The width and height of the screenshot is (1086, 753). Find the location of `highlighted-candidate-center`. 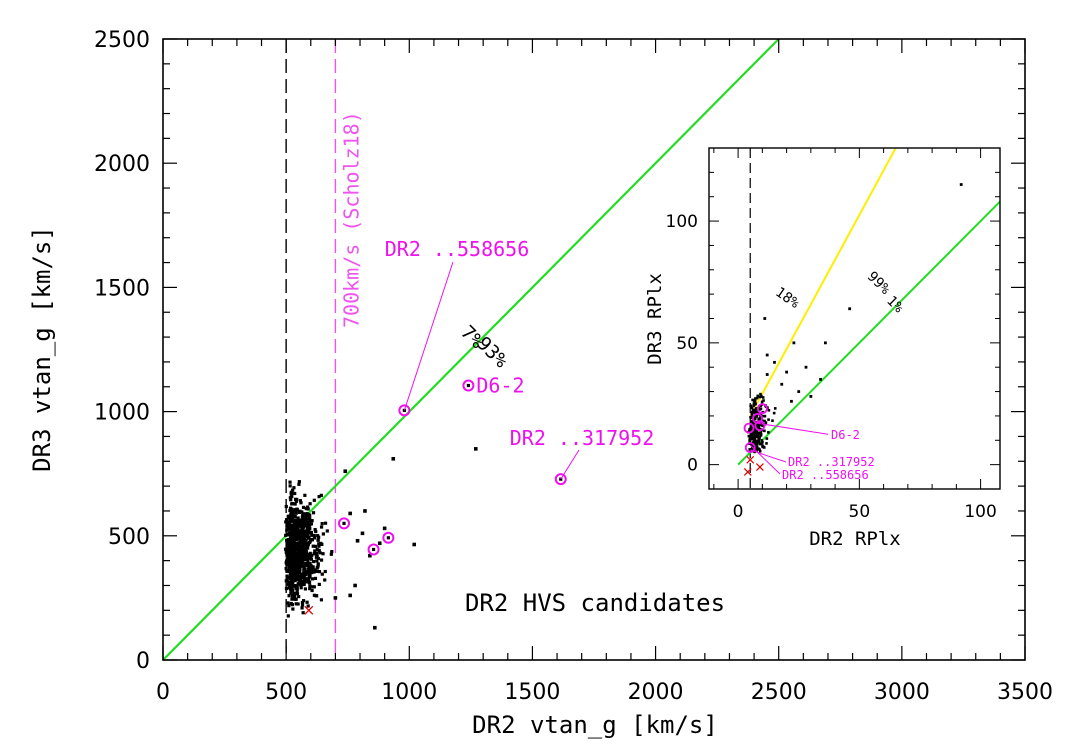

highlighted-candidate-center is located at coordinates (468, 385).